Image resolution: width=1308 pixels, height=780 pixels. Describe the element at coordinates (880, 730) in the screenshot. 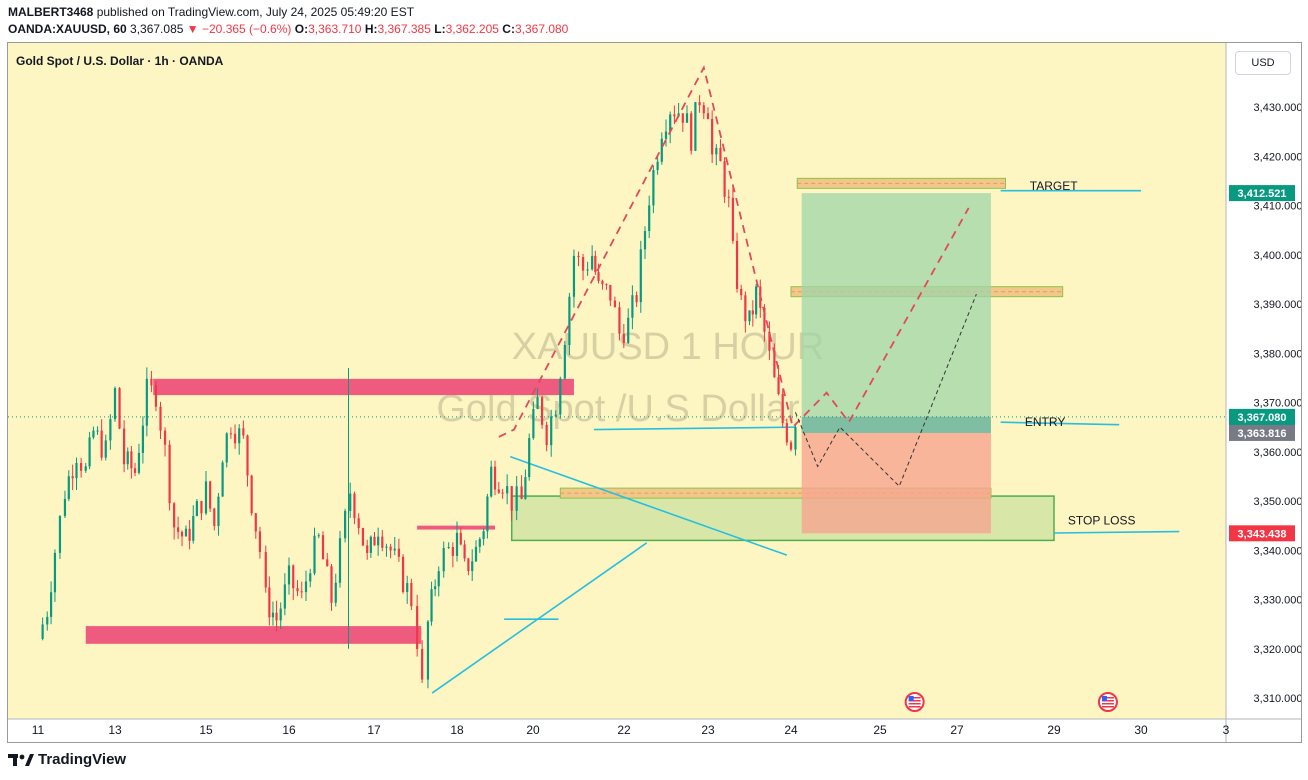

I see `x-tick-label: 25` at that location.